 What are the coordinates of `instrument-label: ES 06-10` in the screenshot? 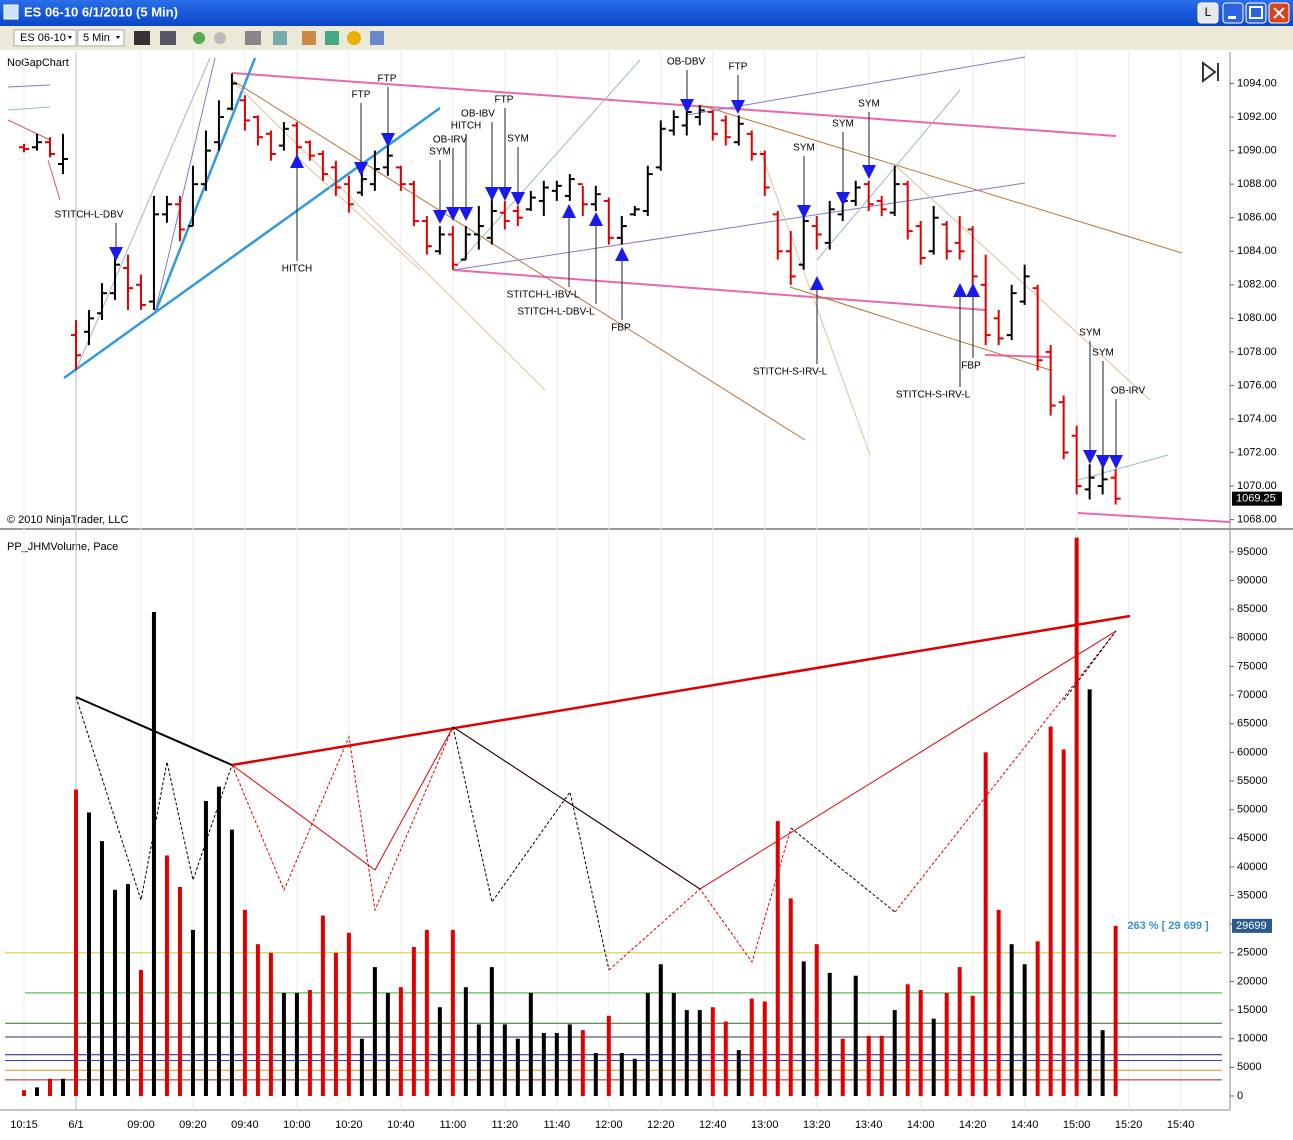 It's located at (43, 38).